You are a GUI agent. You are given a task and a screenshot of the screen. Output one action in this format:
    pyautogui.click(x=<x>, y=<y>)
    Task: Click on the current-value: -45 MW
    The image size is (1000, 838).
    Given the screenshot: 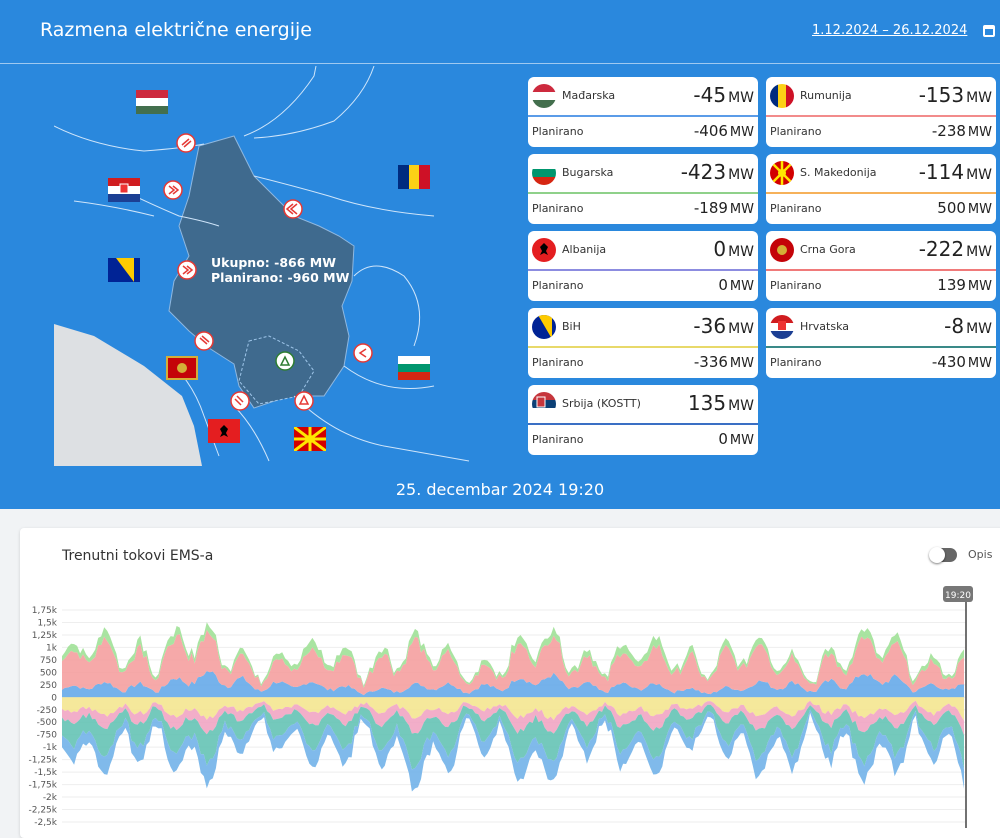 What is the action you would take?
    pyautogui.click(x=723, y=95)
    